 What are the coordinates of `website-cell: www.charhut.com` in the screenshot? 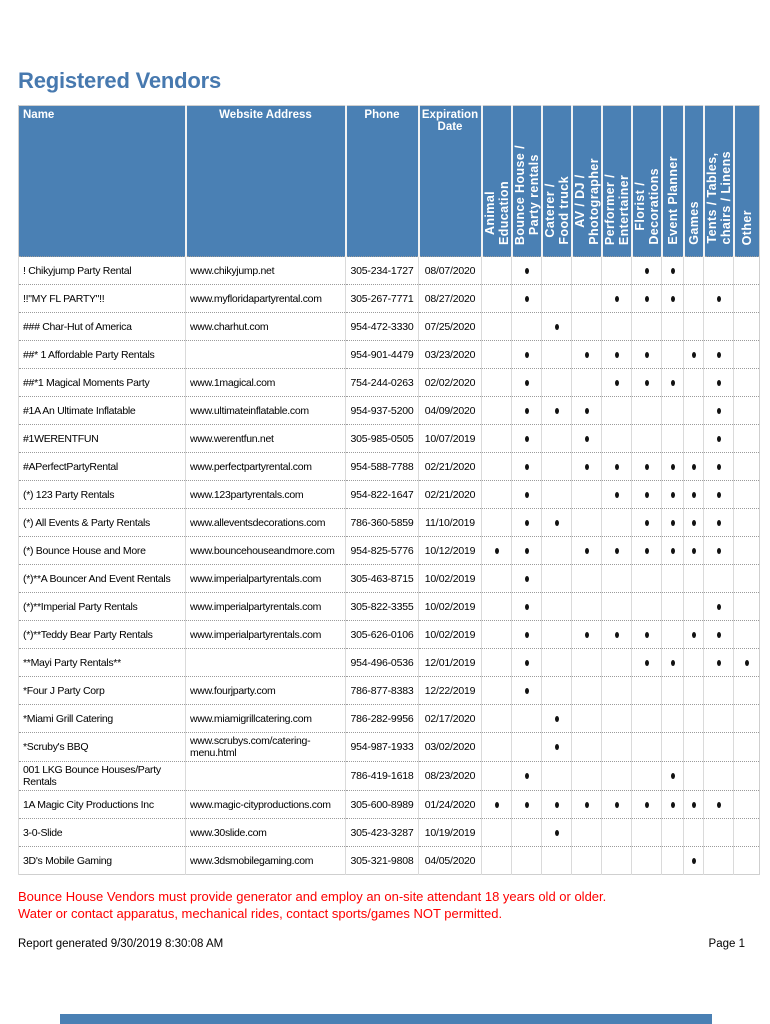 It's located at (265, 326).